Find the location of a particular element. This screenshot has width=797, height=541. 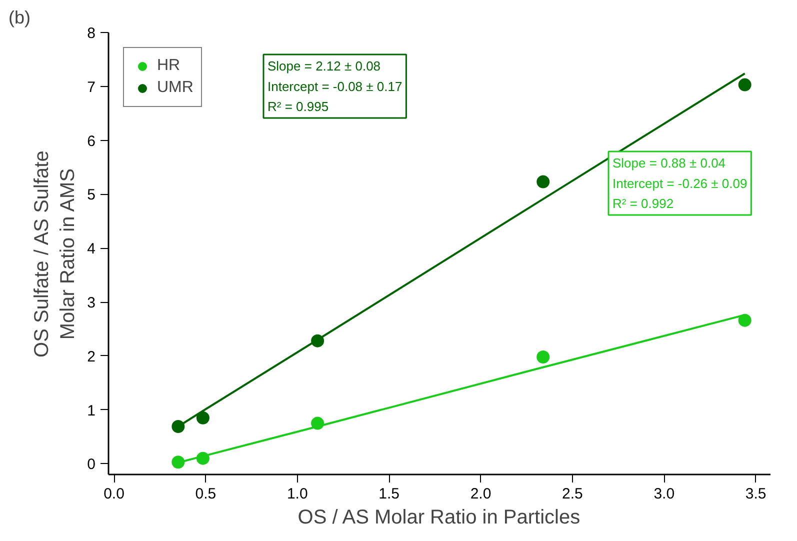

y-tick-label: 1 is located at coordinates (91, 411).